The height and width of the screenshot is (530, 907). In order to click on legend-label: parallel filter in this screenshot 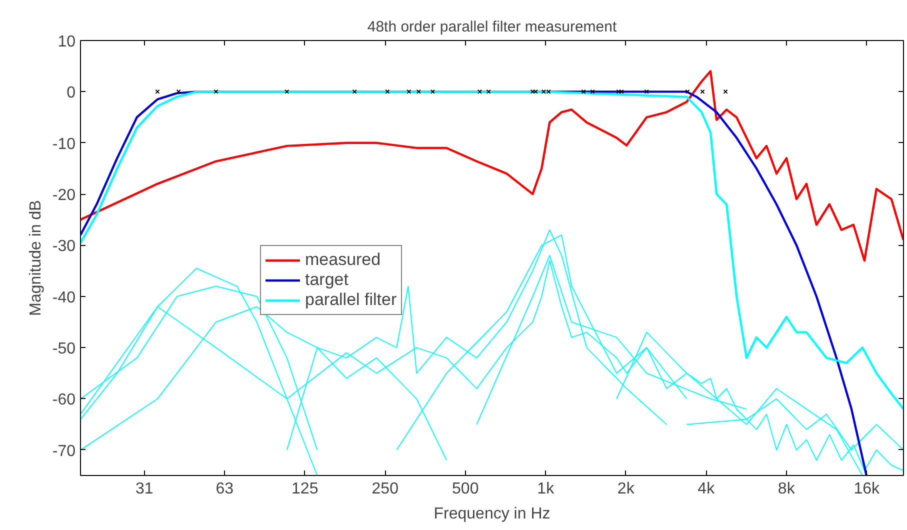, I will do `click(351, 300)`.